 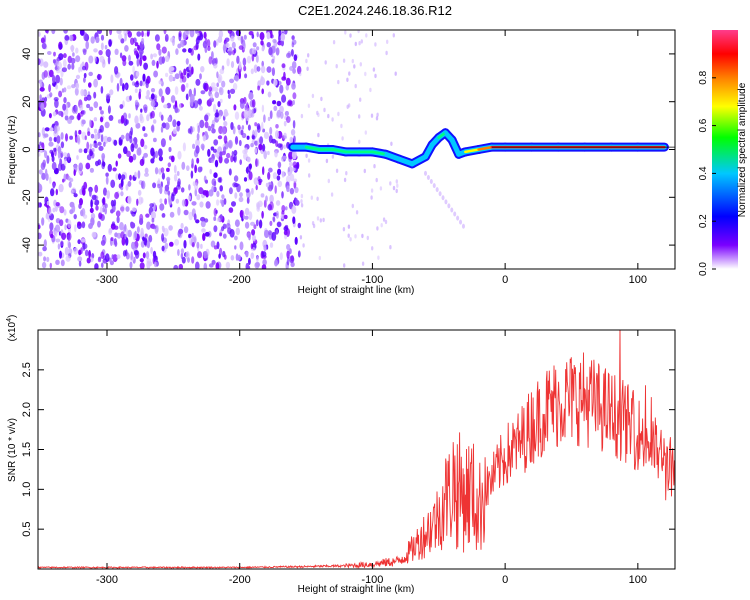 I want to click on ridge-core, so click(x=339, y=151).